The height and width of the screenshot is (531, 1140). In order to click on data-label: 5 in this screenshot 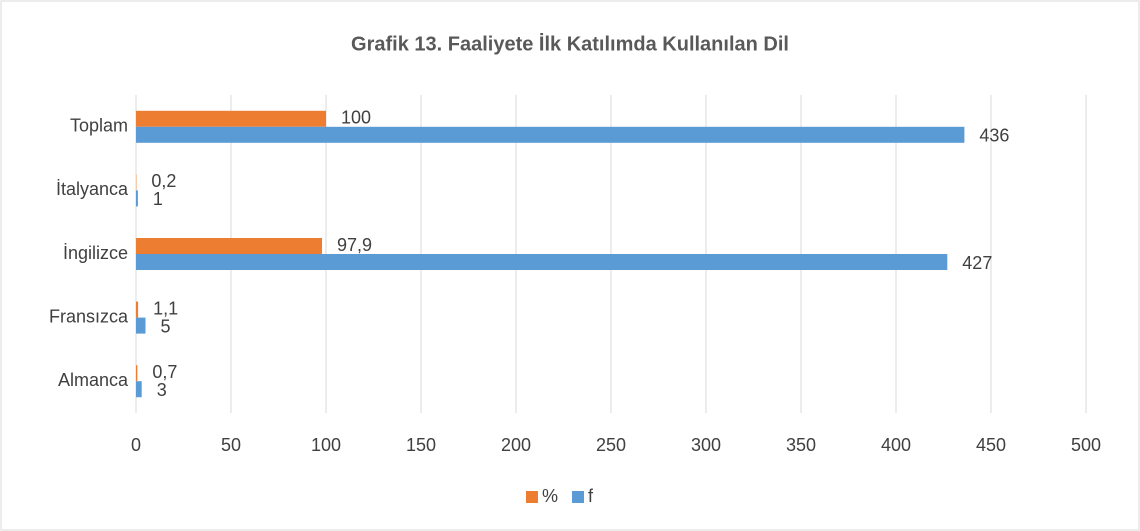, I will do `click(166, 326)`.